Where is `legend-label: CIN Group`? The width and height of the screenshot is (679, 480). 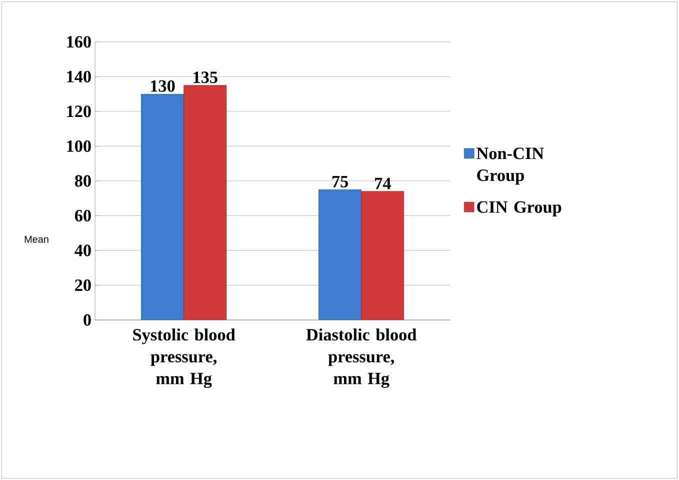
legend-label: CIN Group is located at coordinates (519, 208).